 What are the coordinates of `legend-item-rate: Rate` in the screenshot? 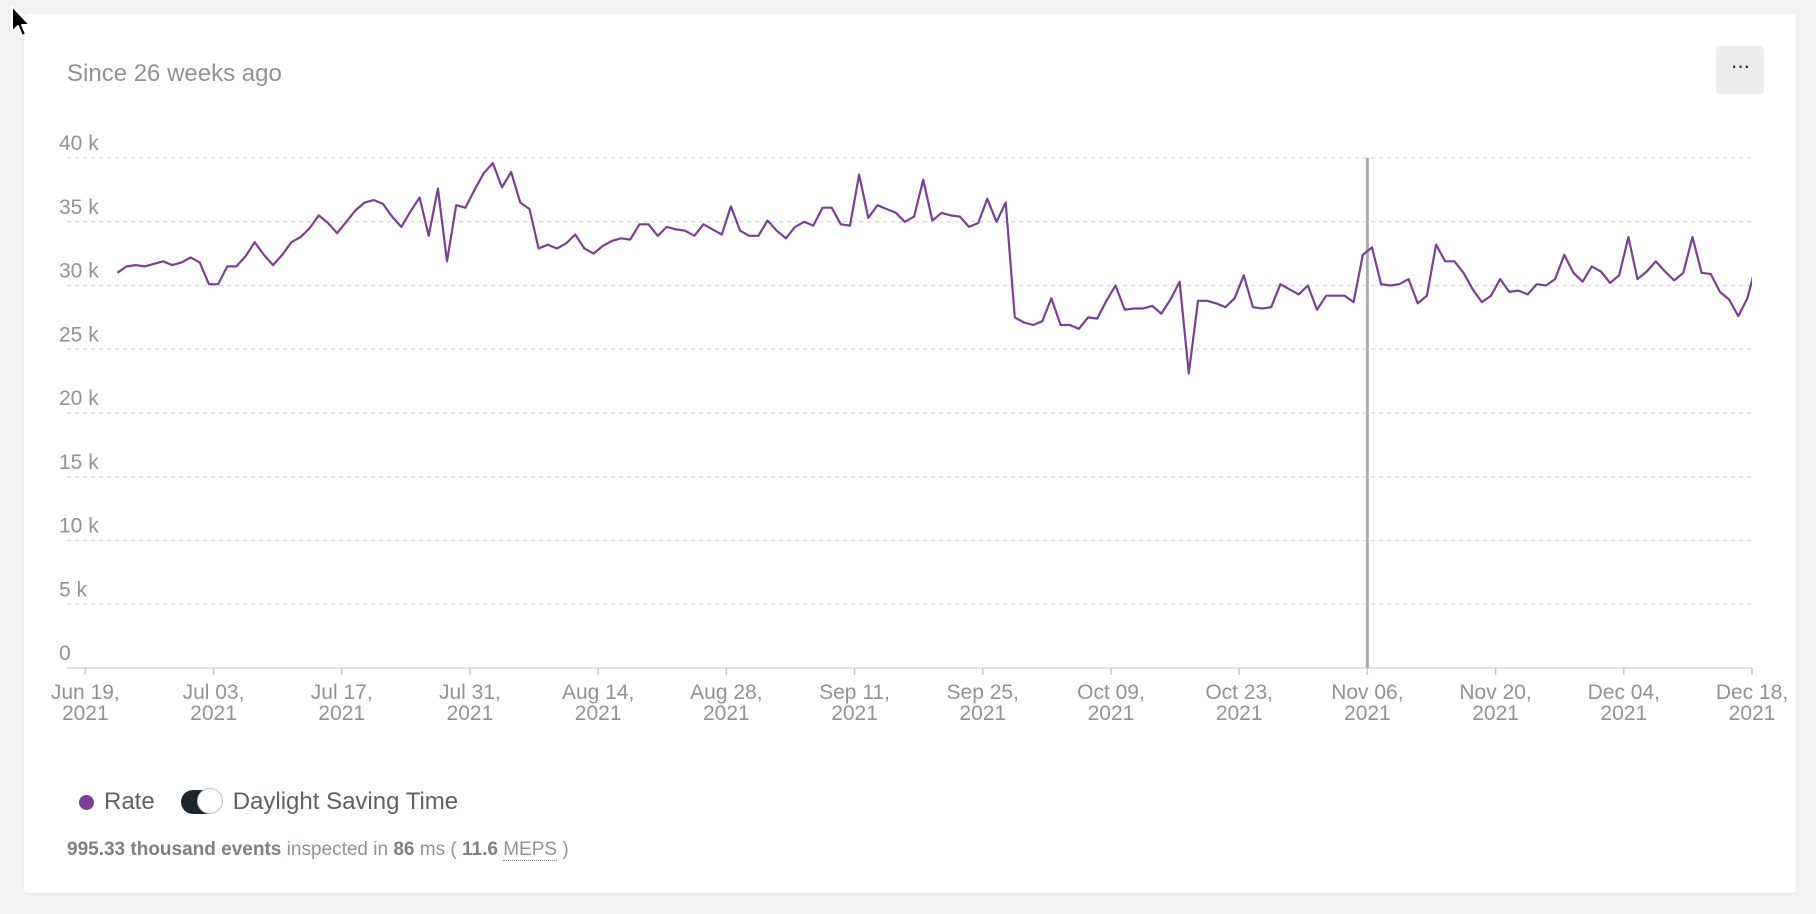 It's located at (117, 802).